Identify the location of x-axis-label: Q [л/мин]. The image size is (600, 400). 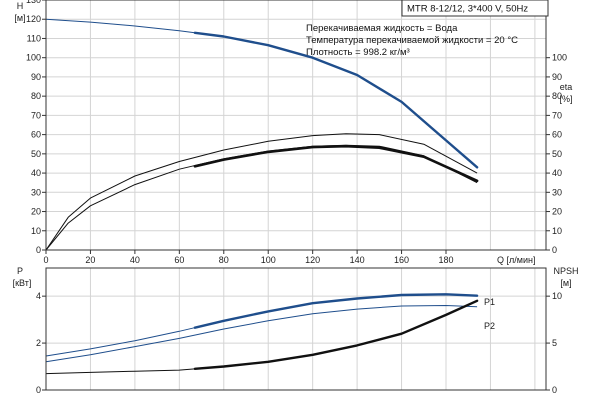
(516, 260).